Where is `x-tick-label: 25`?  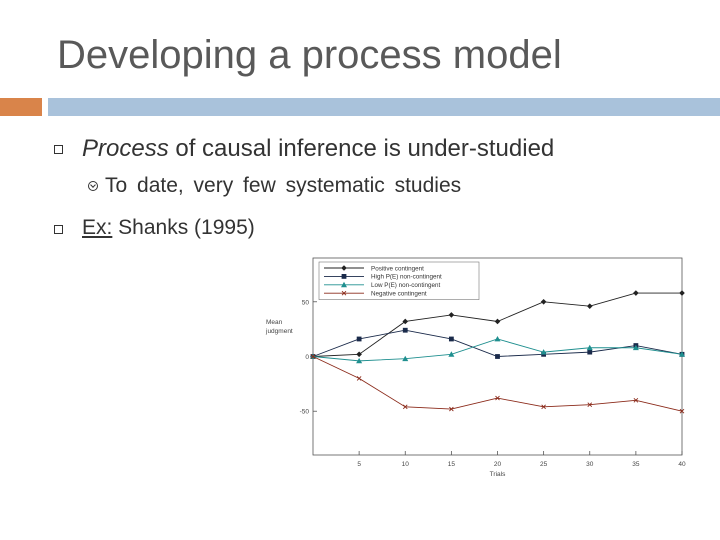 x-tick-label: 25 is located at coordinates (544, 464).